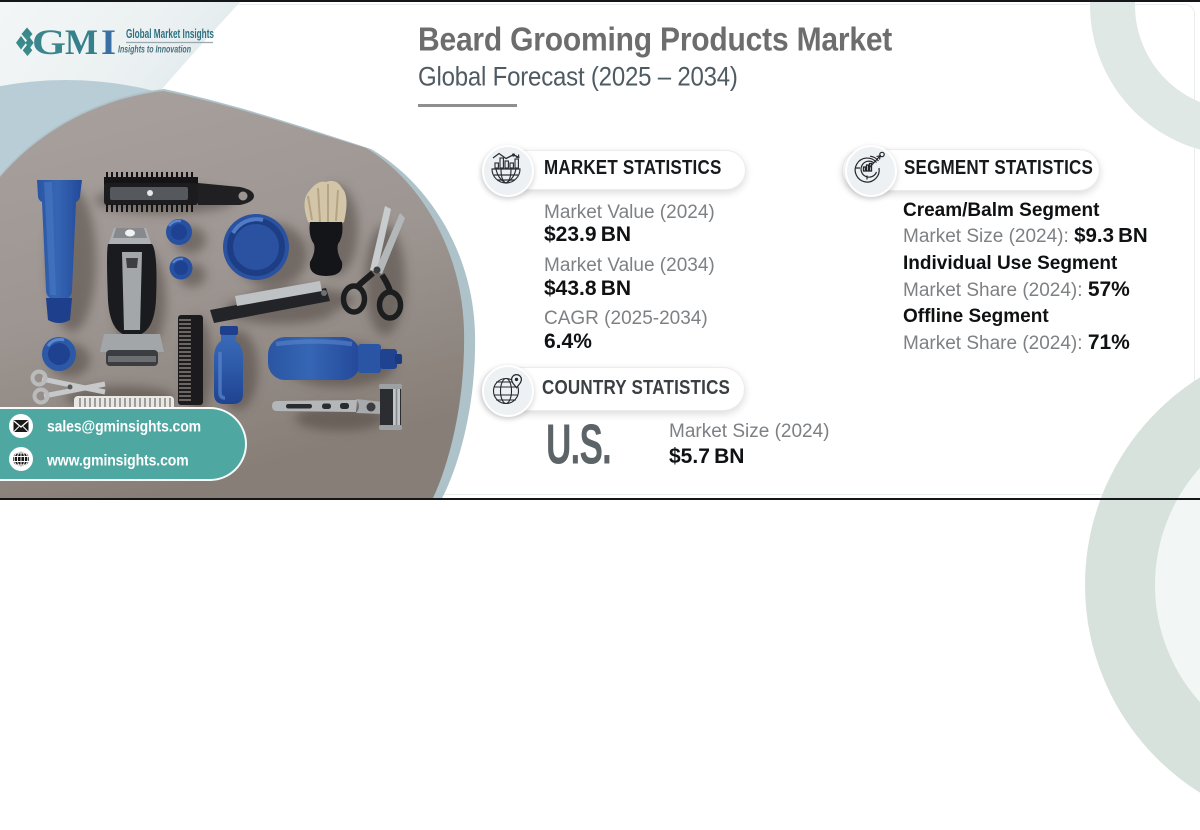  I want to click on svg-text: M, so click(81, 42).